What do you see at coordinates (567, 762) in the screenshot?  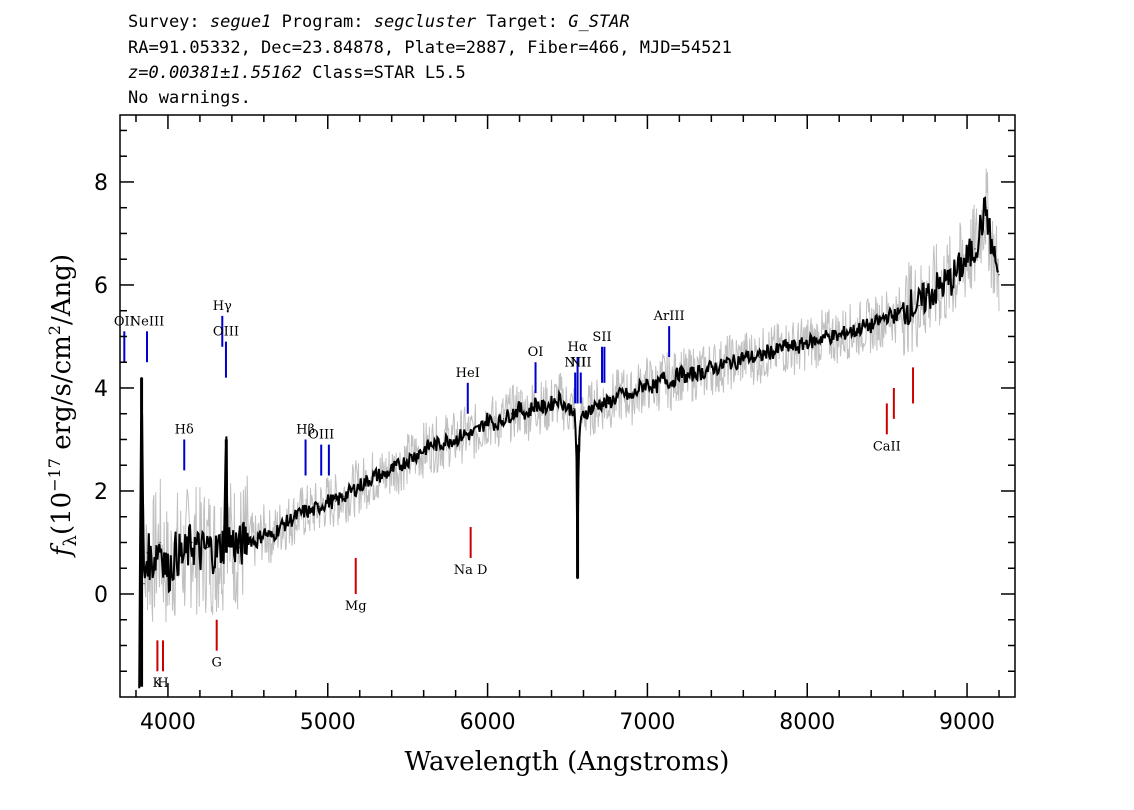 I see `x-axis-title: Wavelength (Angstroms)` at bounding box center [567, 762].